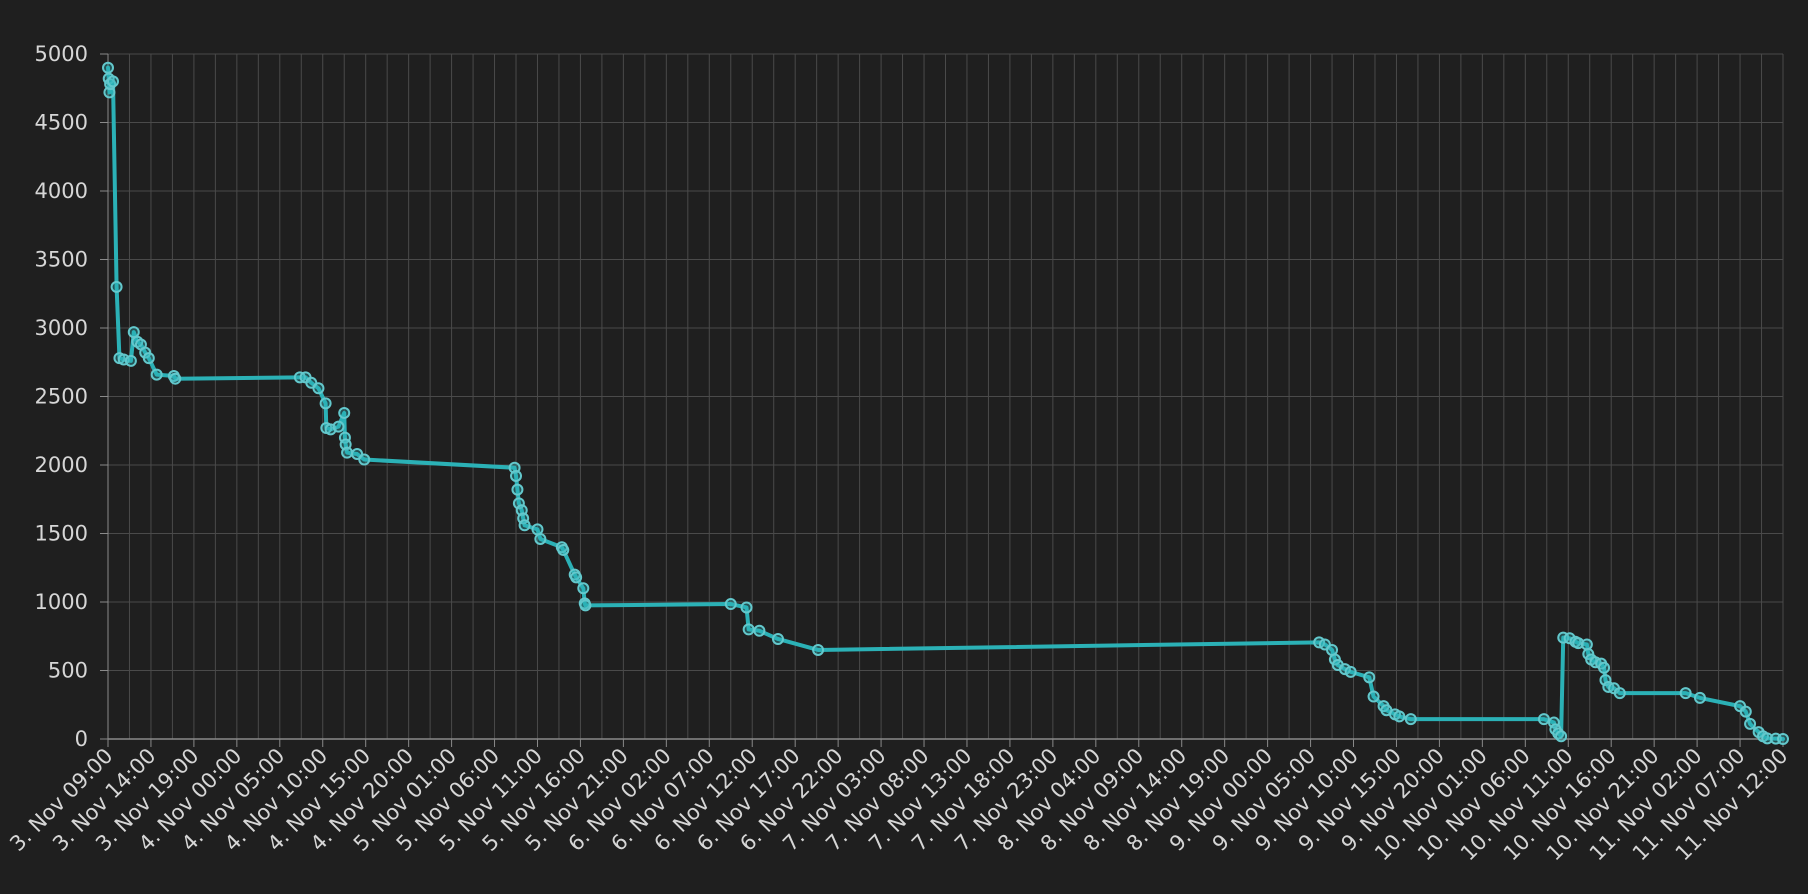 This screenshot has width=1808, height=894. What do you see at coordinates (61, 191) in the screenshot?
I see `y-tick-label: 4000` at bounding box center [61, 191].